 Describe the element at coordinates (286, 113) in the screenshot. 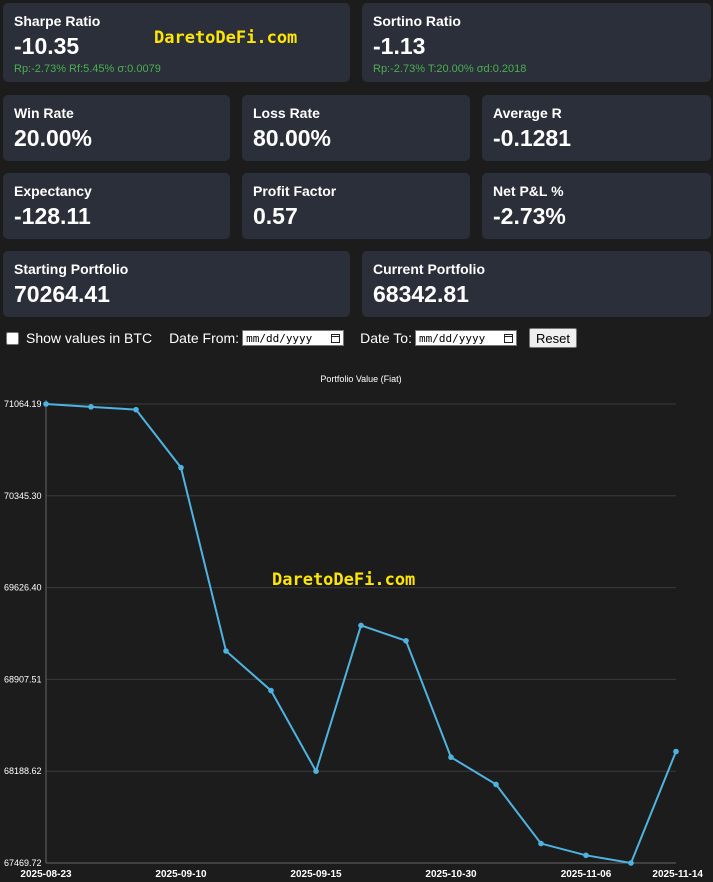

I see `loss-rate-label: Loss Rate` at that location.